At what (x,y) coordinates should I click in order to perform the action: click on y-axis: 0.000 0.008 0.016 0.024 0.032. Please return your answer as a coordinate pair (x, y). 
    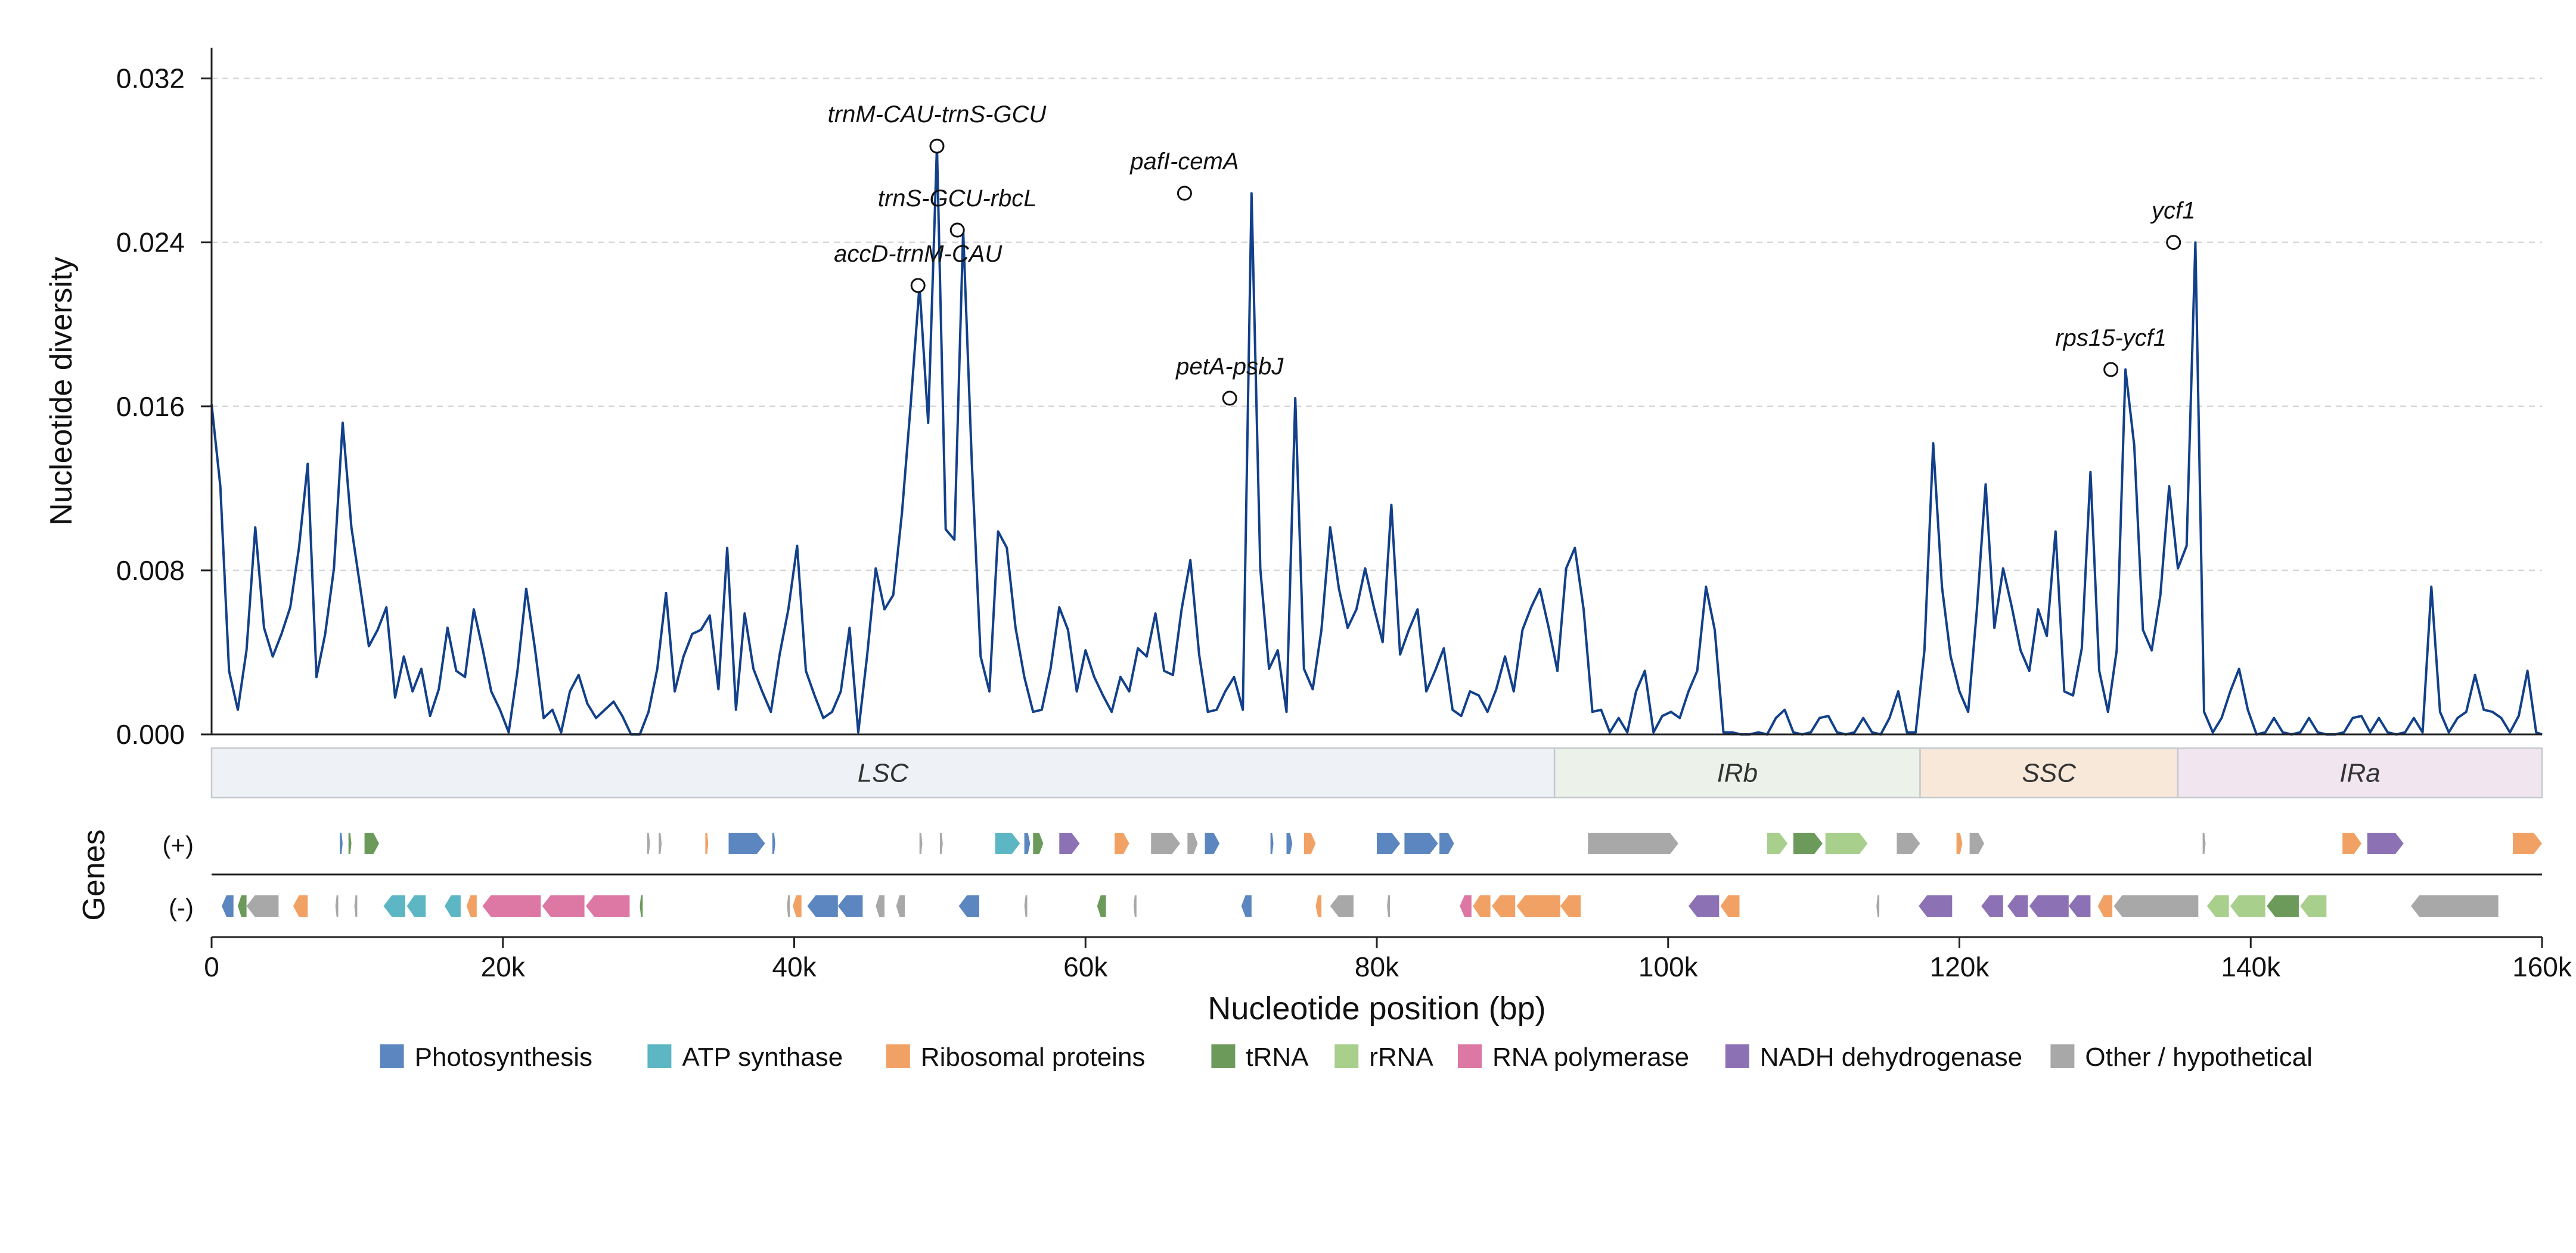
    Looking at the image, I should click on (165, 399).